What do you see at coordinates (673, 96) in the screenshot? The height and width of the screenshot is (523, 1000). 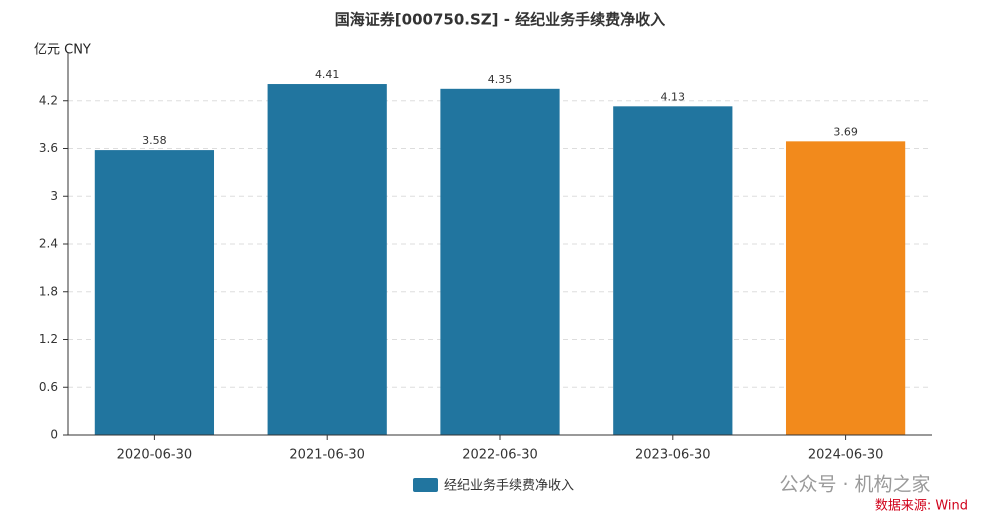 I see `data-label: 4.13` at bounding box center [673, 96].